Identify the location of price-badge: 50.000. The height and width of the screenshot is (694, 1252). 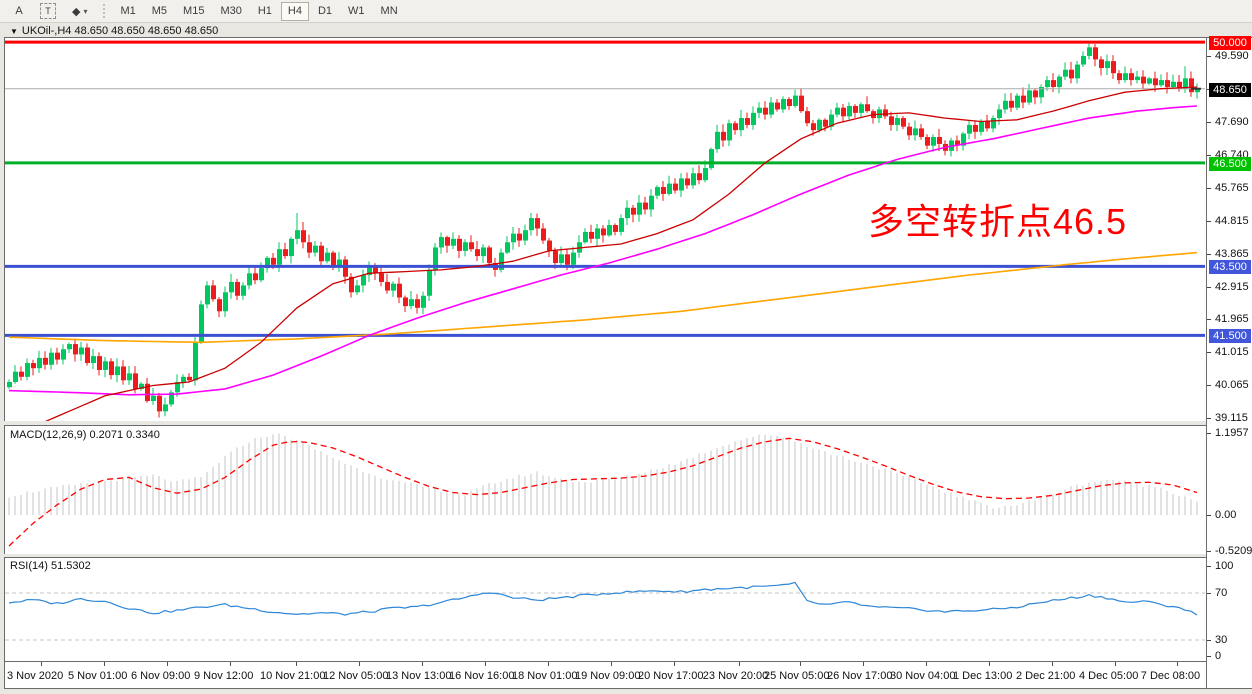
(1230, 43).